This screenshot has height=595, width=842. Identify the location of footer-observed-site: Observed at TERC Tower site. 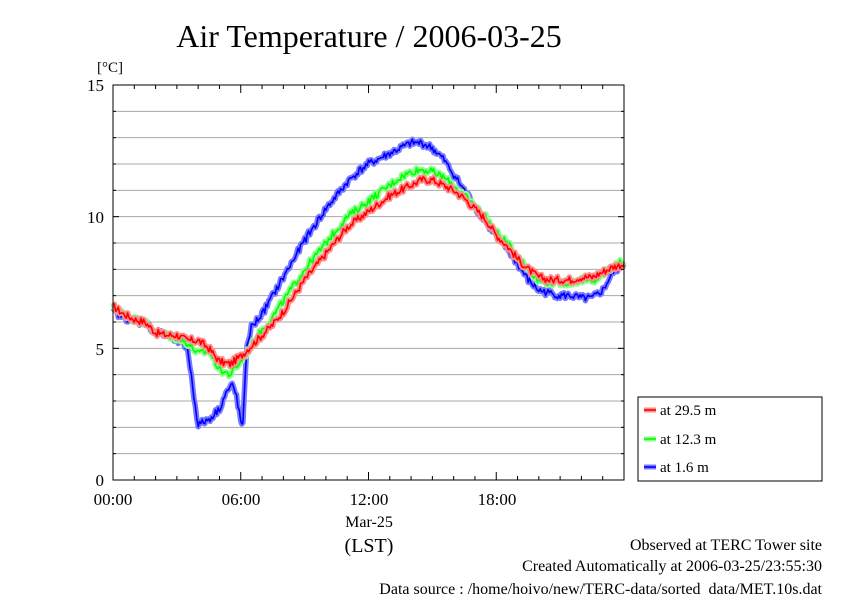
(726, 545).